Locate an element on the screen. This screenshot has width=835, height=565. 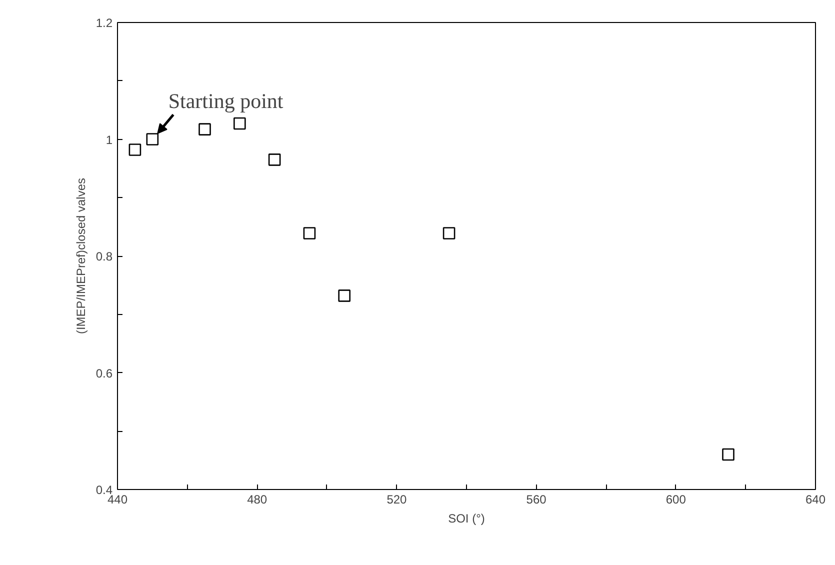
y-tick-label: 1.2 is located at coordinates (104, 23).